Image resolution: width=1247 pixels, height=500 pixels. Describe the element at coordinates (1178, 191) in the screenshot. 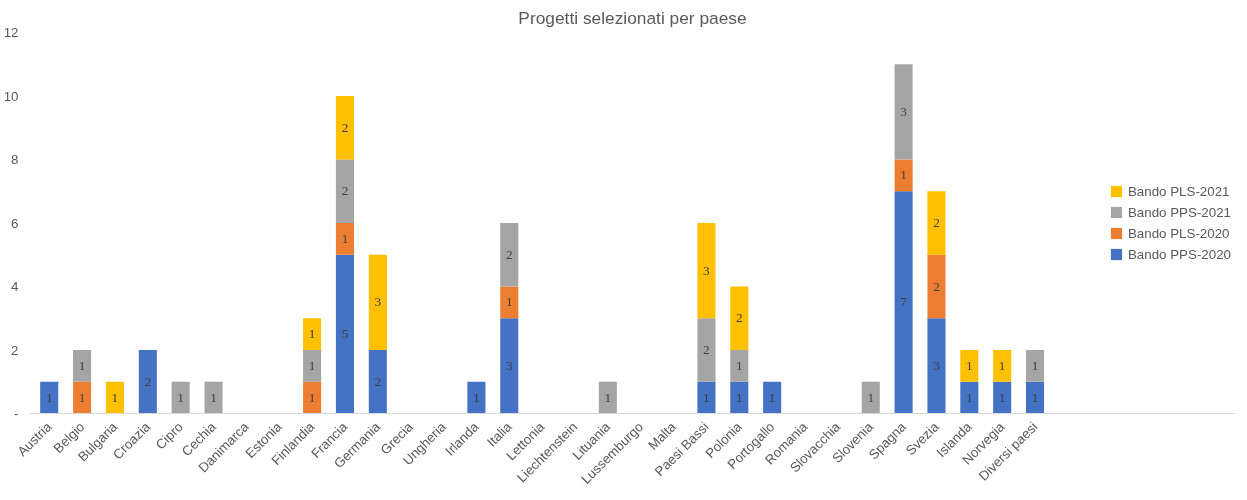

I see `legend-label: Bando PLS-2021` at that location.